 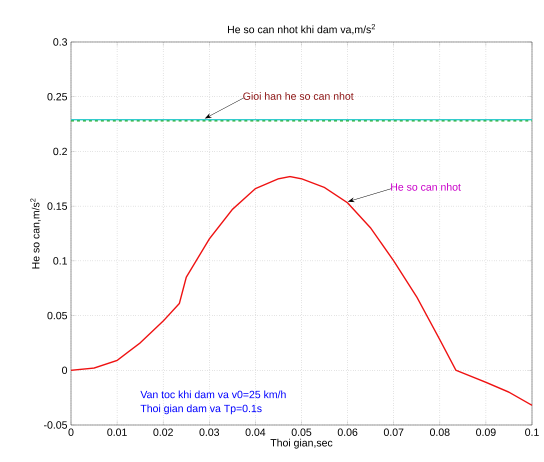 I want to click on y-tick-label: 0.2, so click(x=60, y=152).